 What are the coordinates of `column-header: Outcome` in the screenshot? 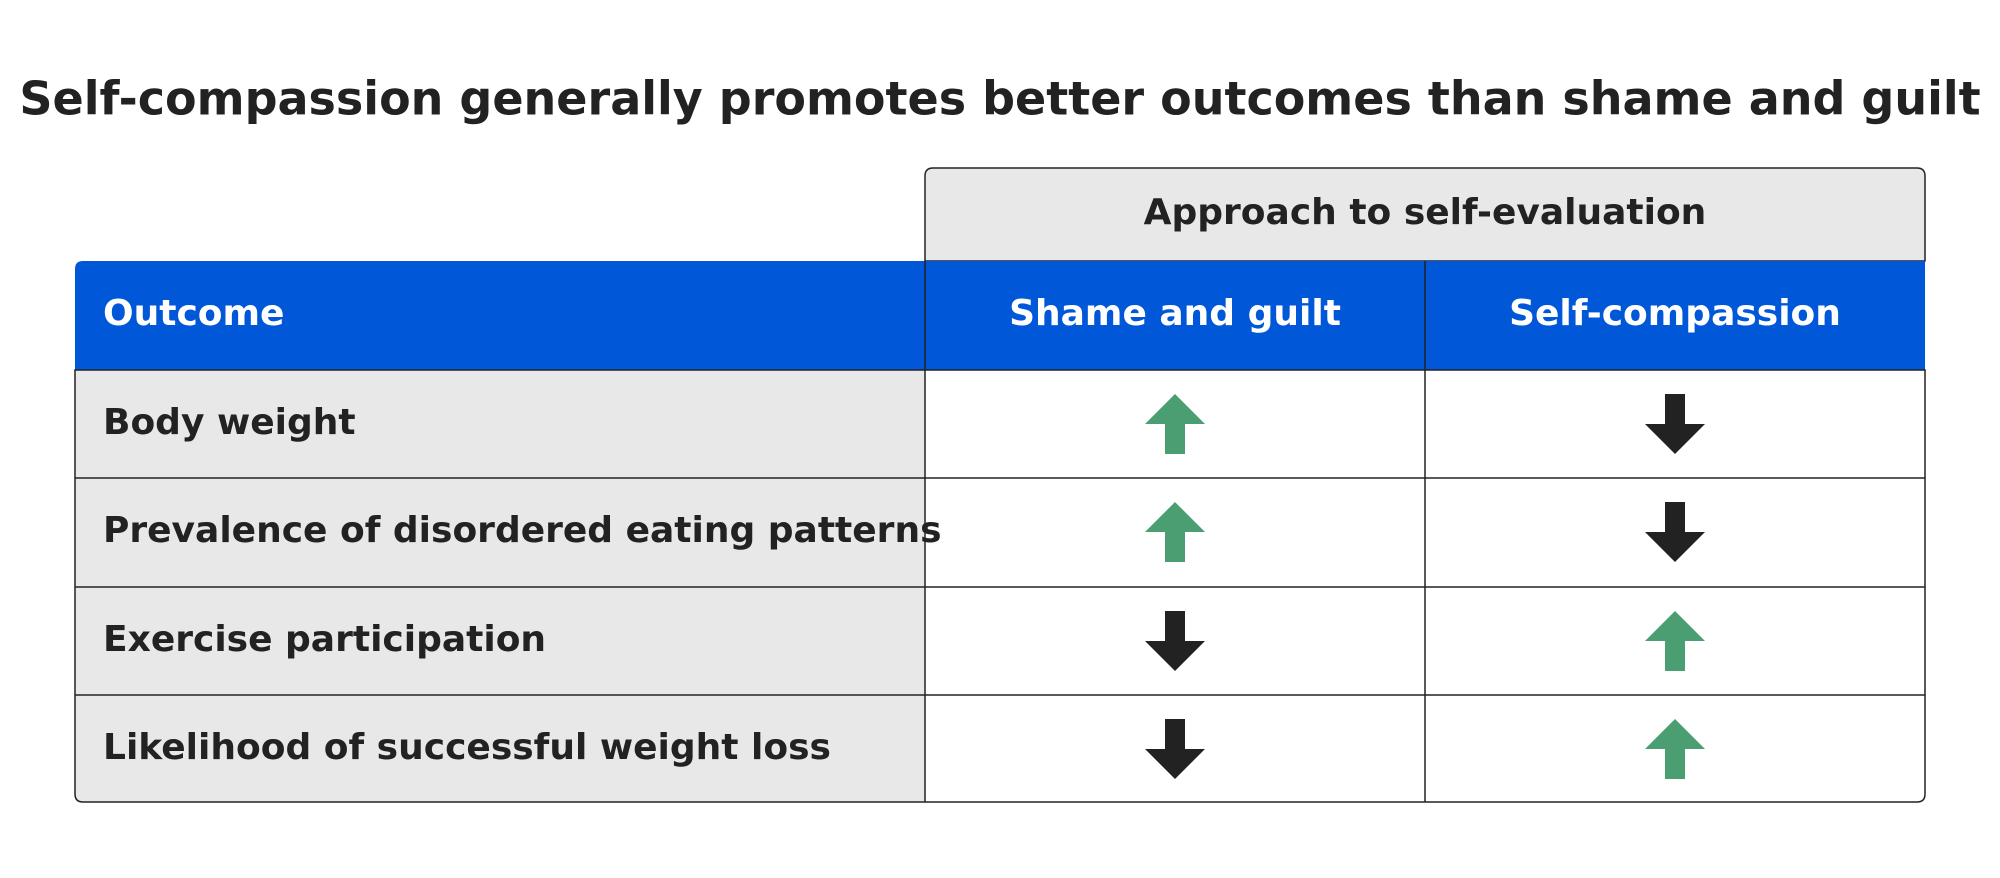 It's located at (193, 313).